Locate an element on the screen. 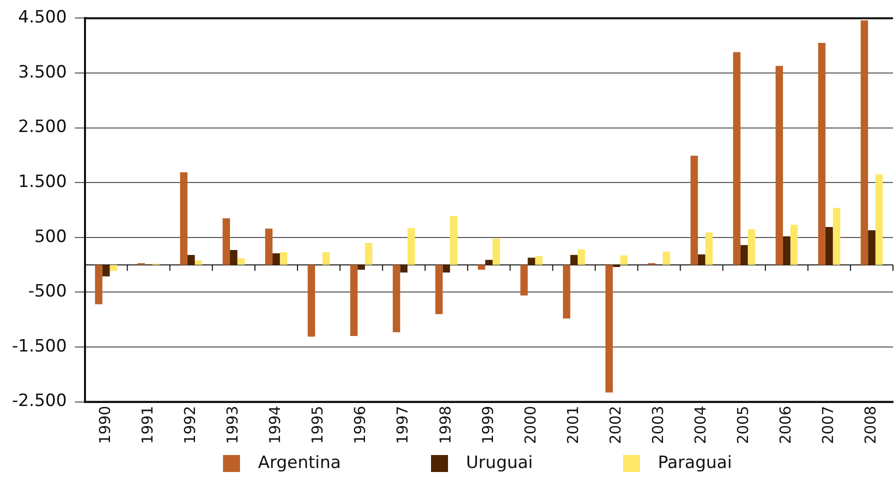 This screenshot has height=478, width=895. x-tick-label: 1999 is located at coordinates (487, 425).